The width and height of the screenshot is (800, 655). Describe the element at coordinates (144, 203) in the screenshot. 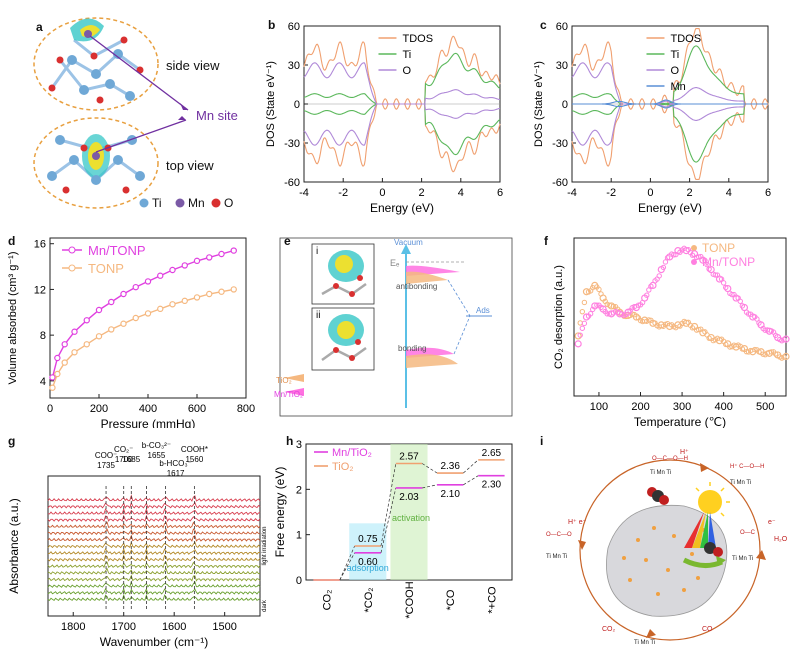

I see `ti-legend-dot` at that location.